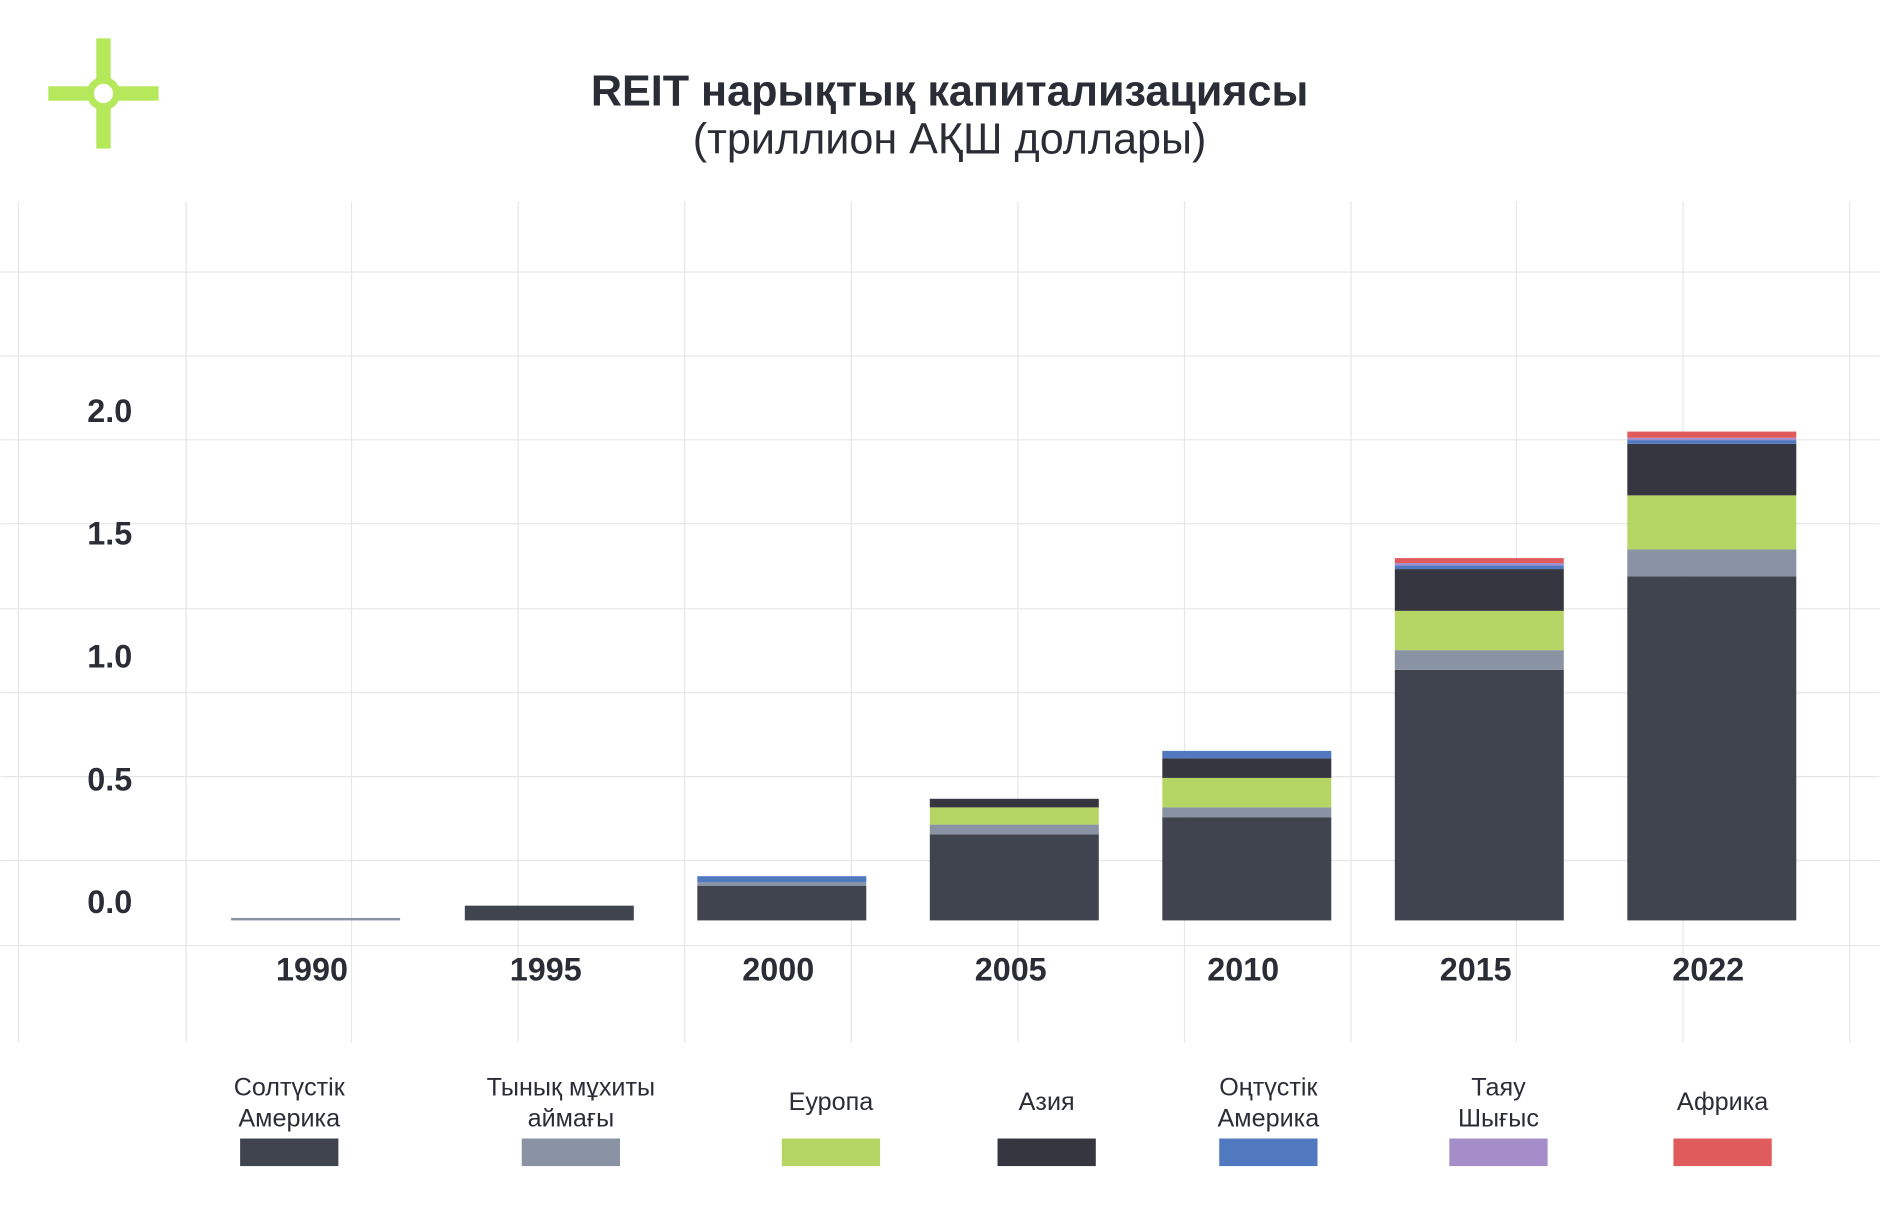  What do you see at coordinates (831, 1127) in the screenshot?
I see `legend-item: Еуропа` at bounding box center [831, 1127].